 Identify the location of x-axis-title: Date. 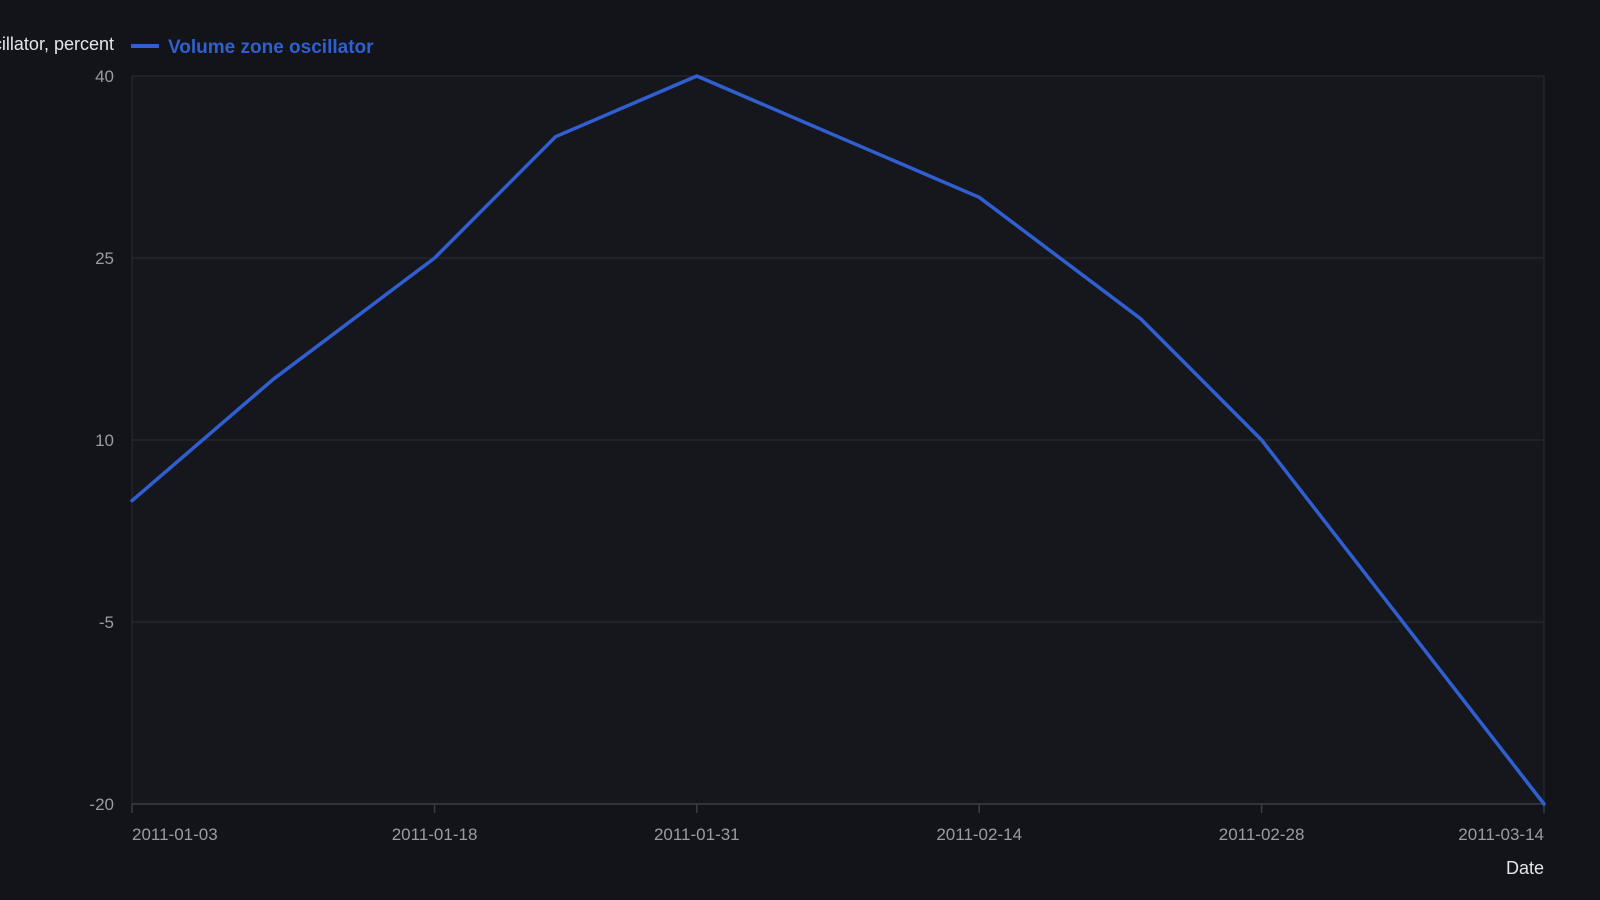
(1525, 868).